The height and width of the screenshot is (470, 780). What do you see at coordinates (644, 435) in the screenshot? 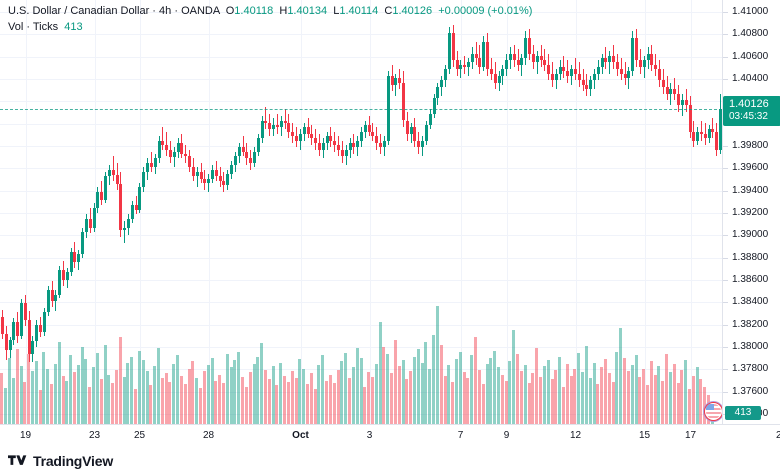
I see `time-tick-label: 15` at bounding box center [644, 435].